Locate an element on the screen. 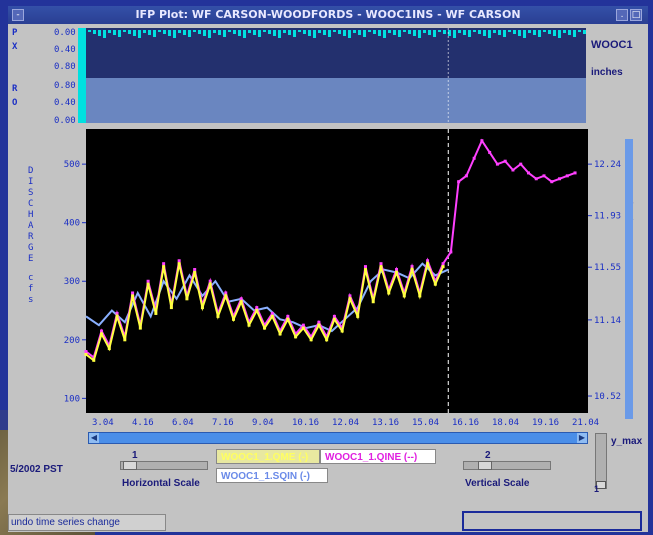 This screenshot has width=653, height=535. x-tick-label: 4.16 is located at coordinates (143, 423).